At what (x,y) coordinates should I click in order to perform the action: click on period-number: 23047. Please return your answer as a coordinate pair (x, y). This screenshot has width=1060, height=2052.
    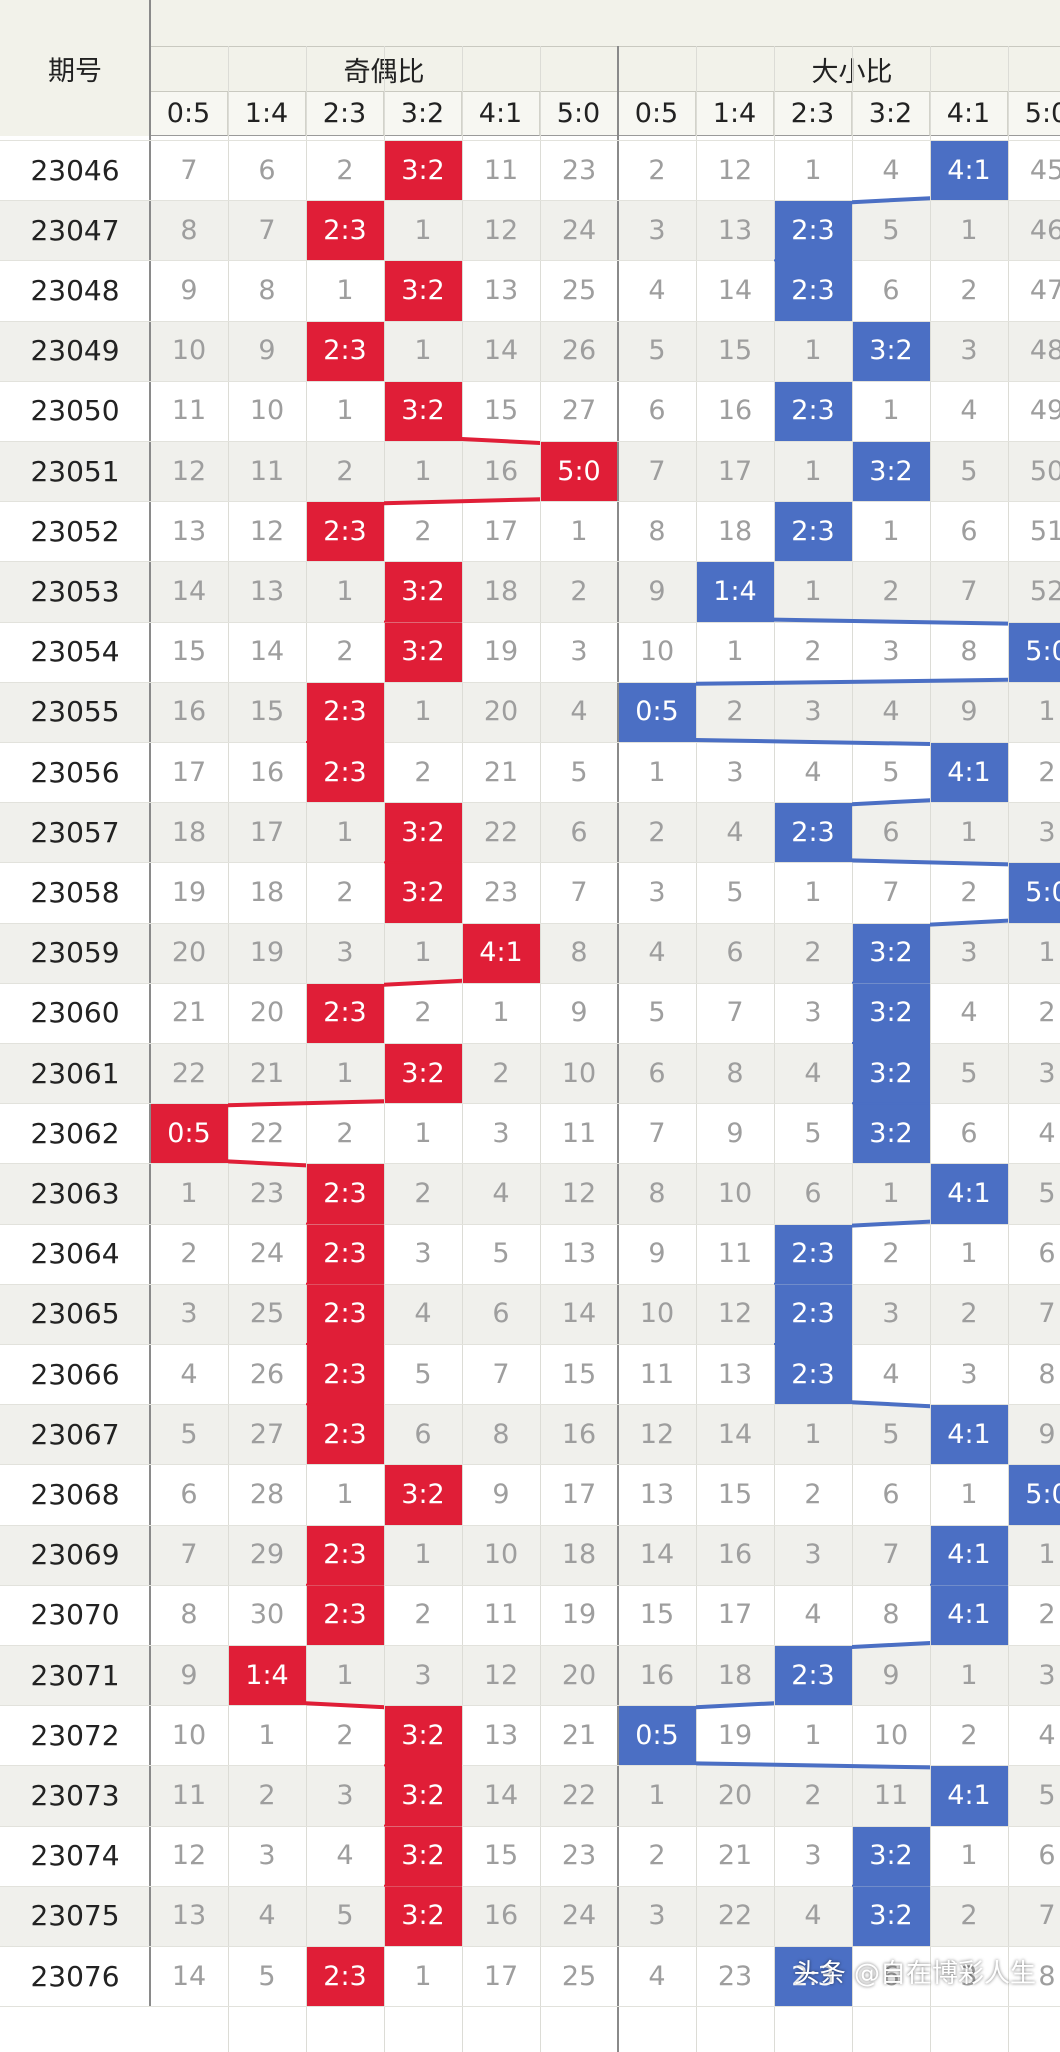
    Looking at the image, I should click on (75, 230).